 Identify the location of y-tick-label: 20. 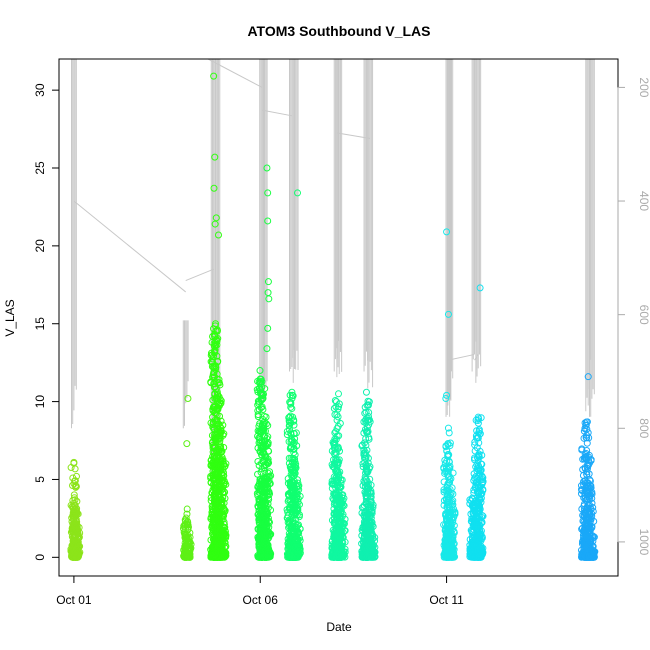
(40, 246).